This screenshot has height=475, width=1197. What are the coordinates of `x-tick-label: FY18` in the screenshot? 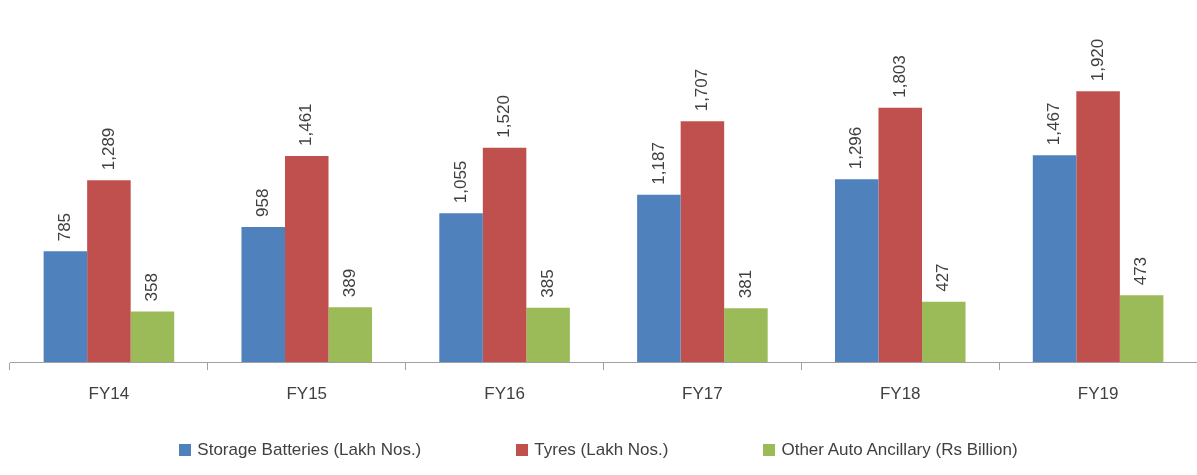 It's located at (900, 393).